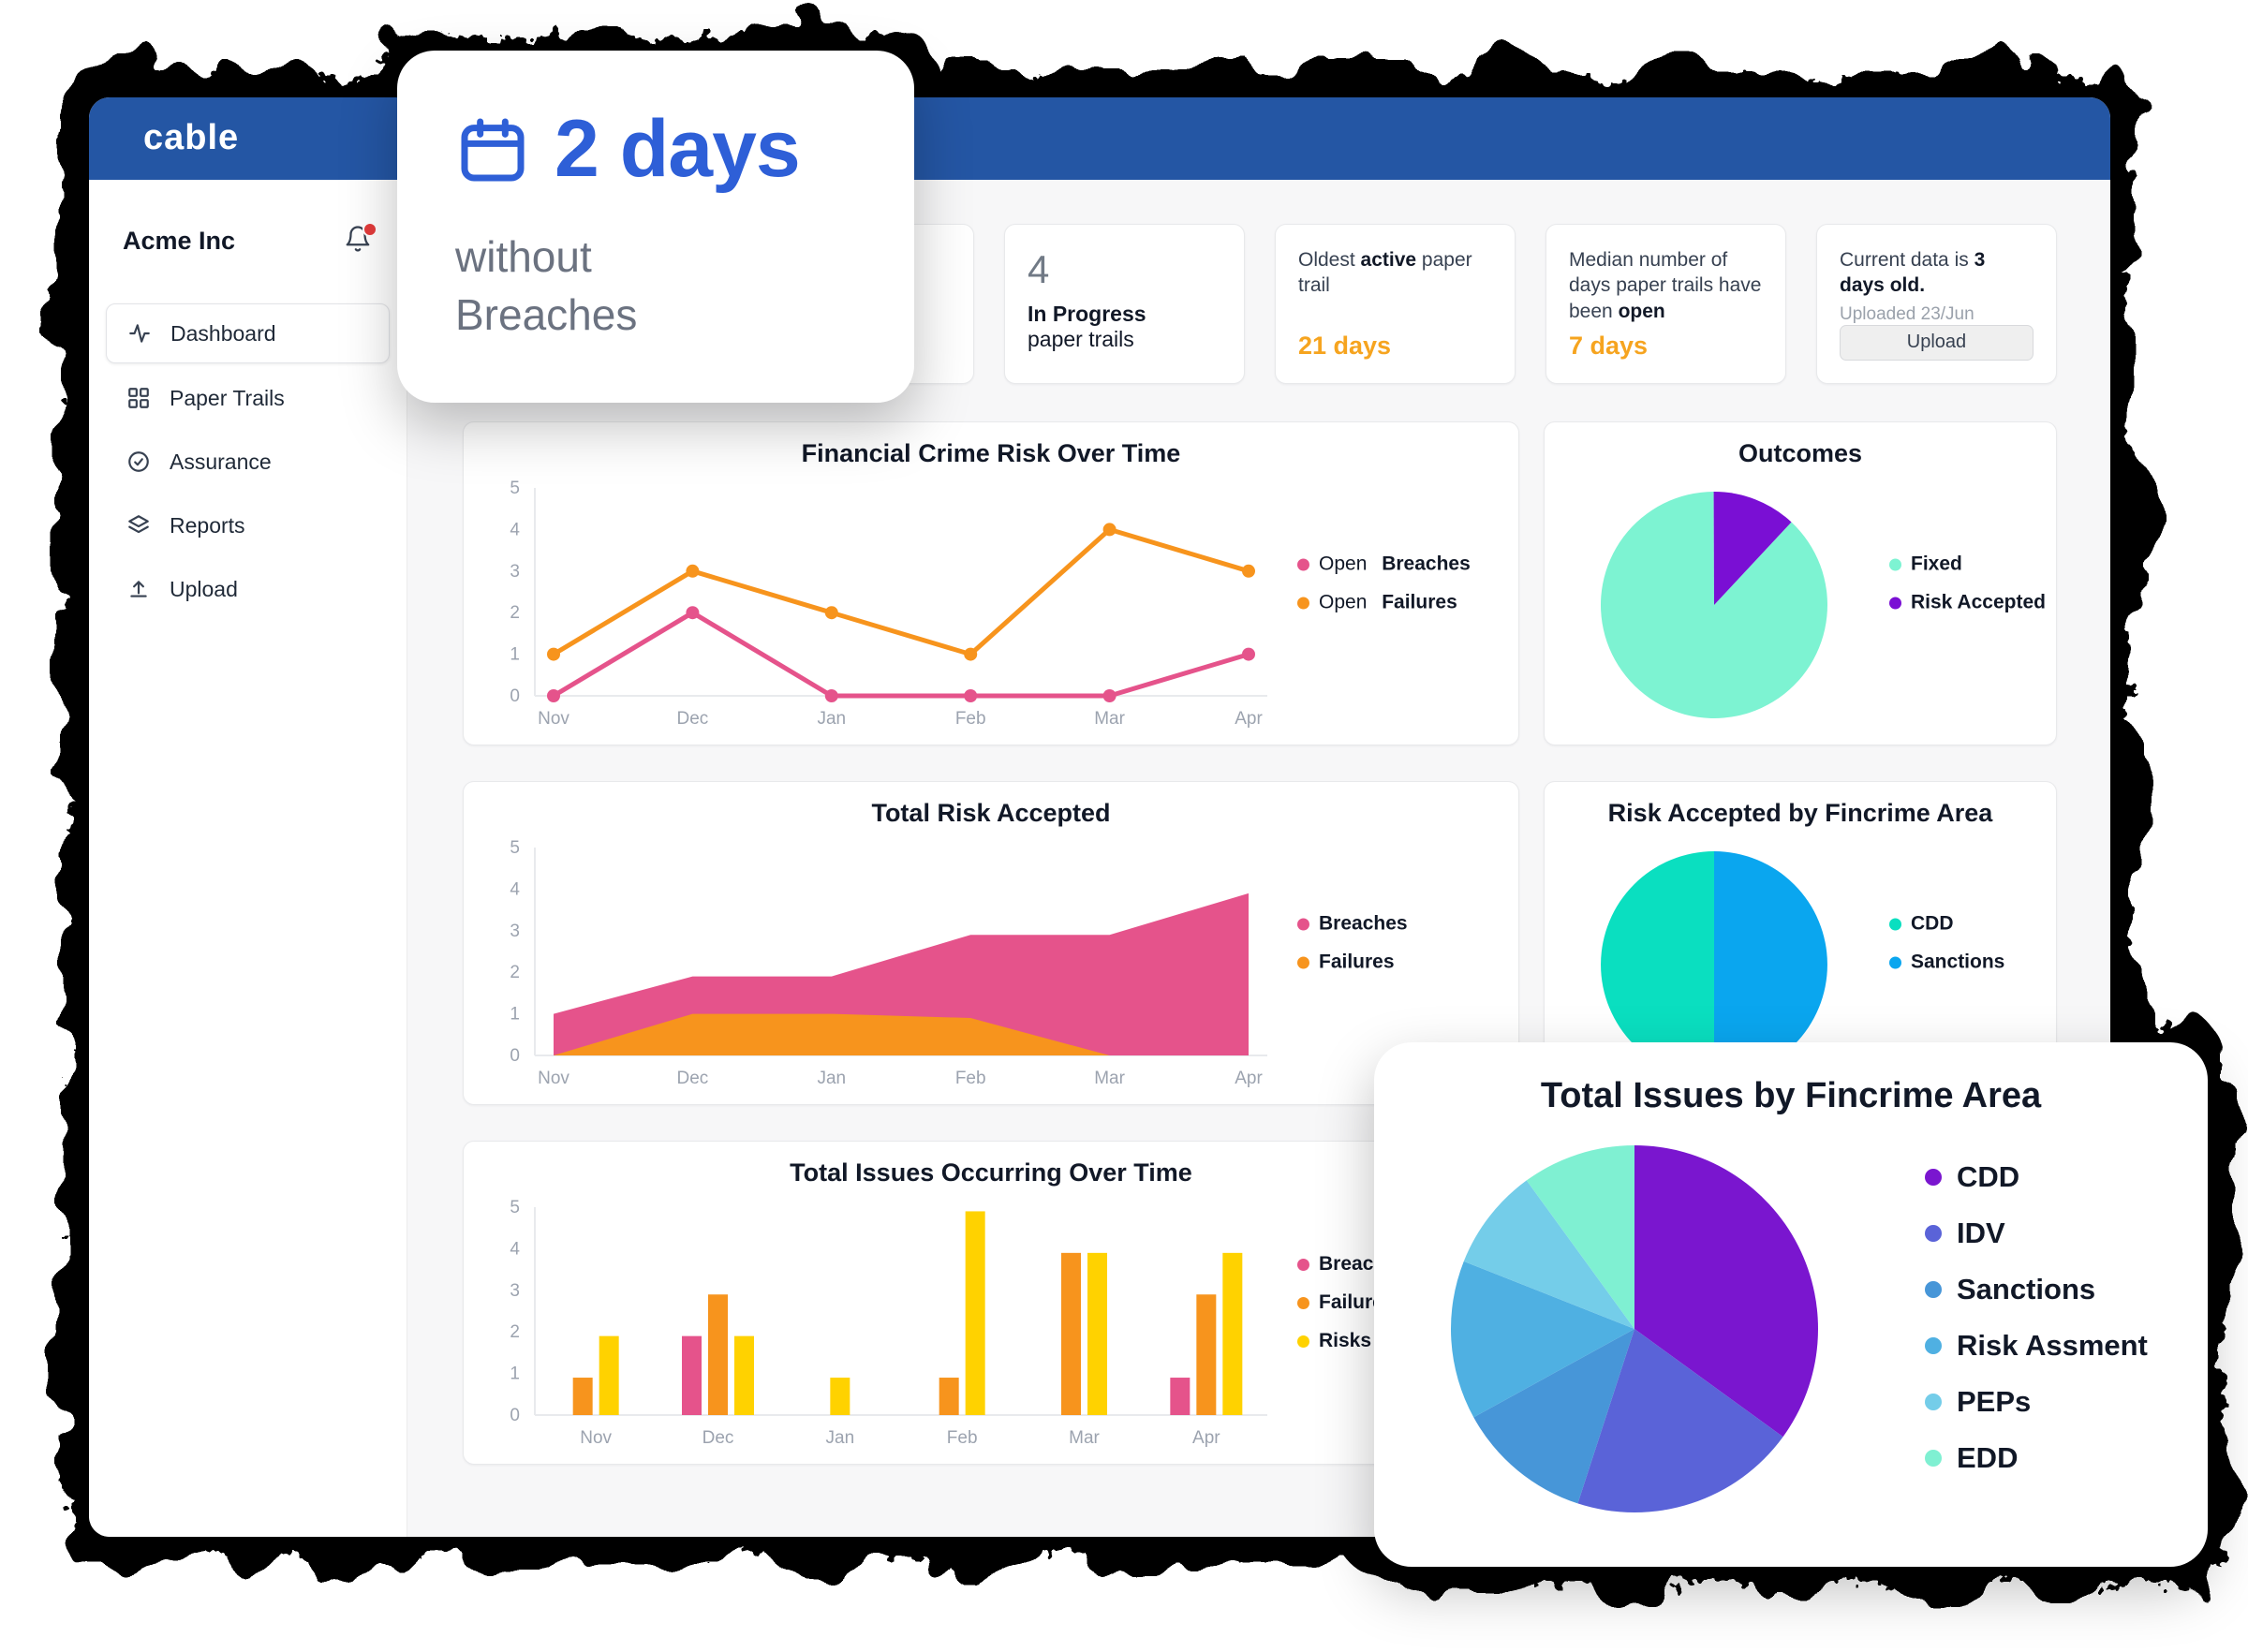 The height and width of the screenshot is (1652, 2248). What do you see at coordinates (1395, 304) in the screenshot?
I see `stat-card-oldest-paper-trail: Oldest active paper trail 21 days` at bounding box center [1395, 304].